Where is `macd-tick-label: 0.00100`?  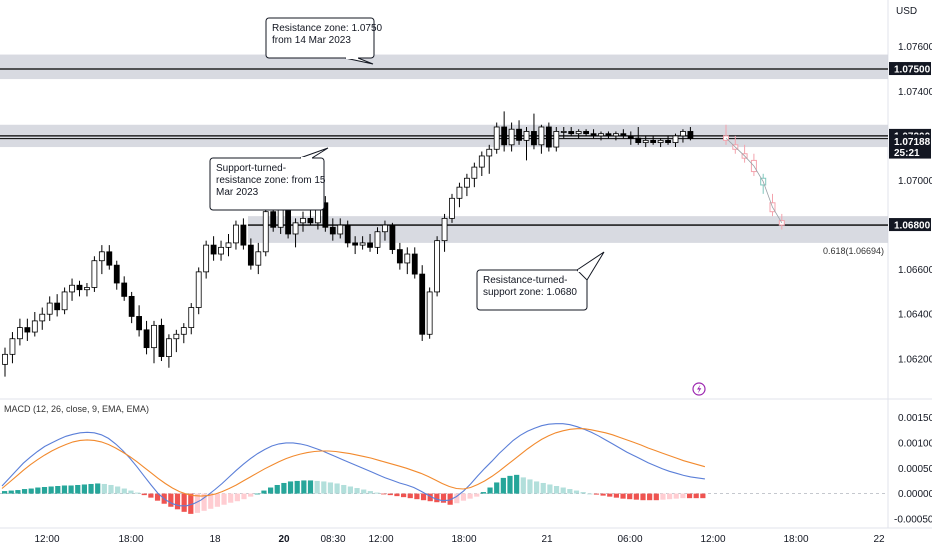
macd-tick-label: 0.00100 is located at coordinates (915, 443).